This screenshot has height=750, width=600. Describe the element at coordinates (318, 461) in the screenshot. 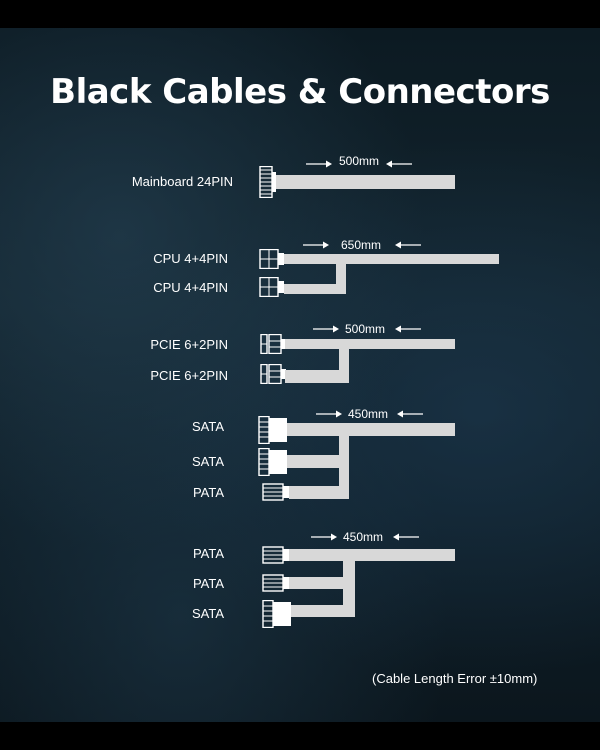

I see `cable-sata-branch` at that location.